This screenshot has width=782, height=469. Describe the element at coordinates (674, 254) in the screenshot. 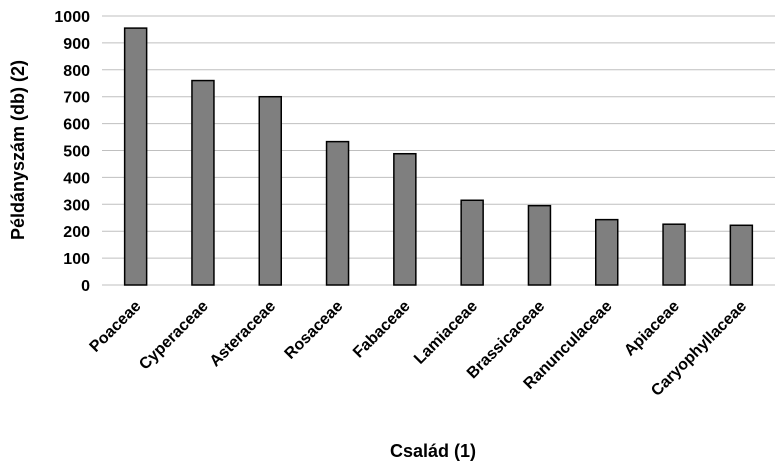

I see `bar-apiaceae` at that location.